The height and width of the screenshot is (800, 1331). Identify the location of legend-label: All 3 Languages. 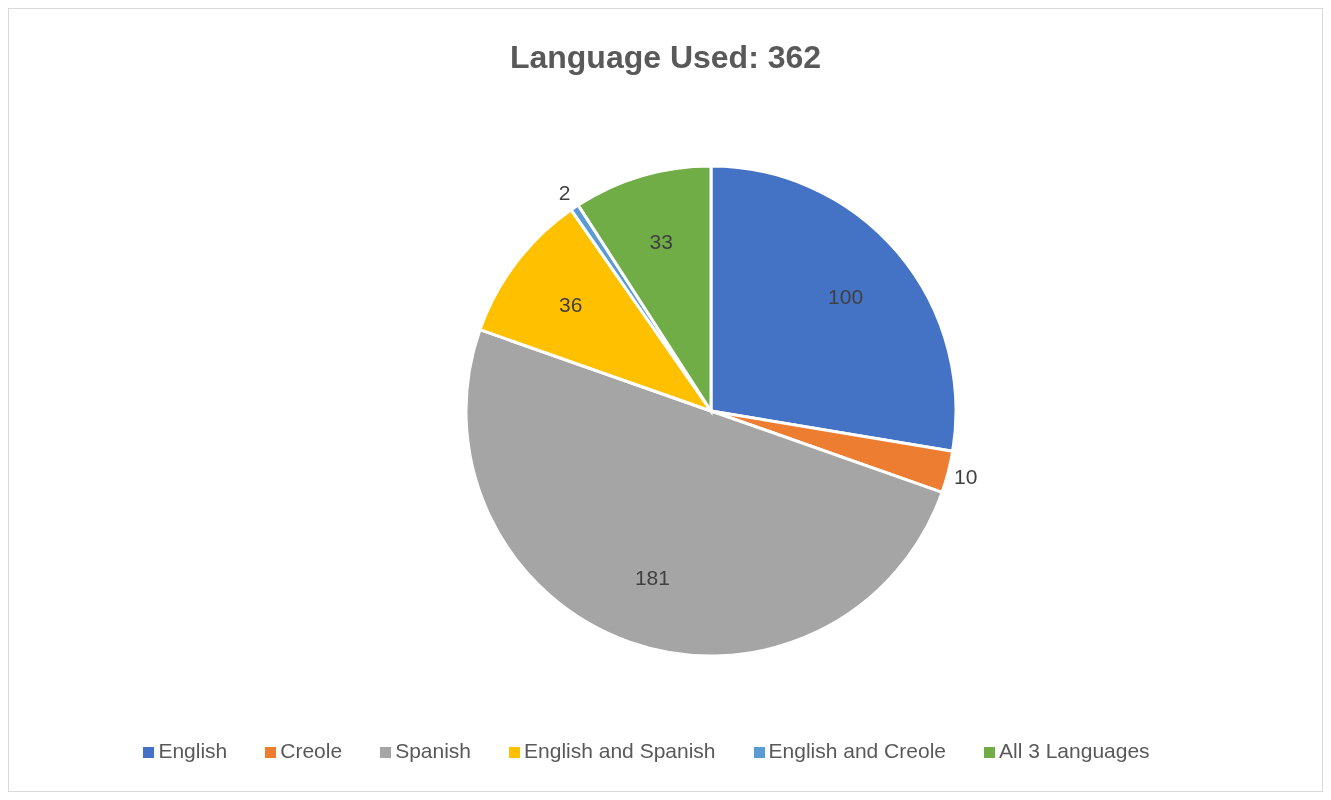
(1074, 750).